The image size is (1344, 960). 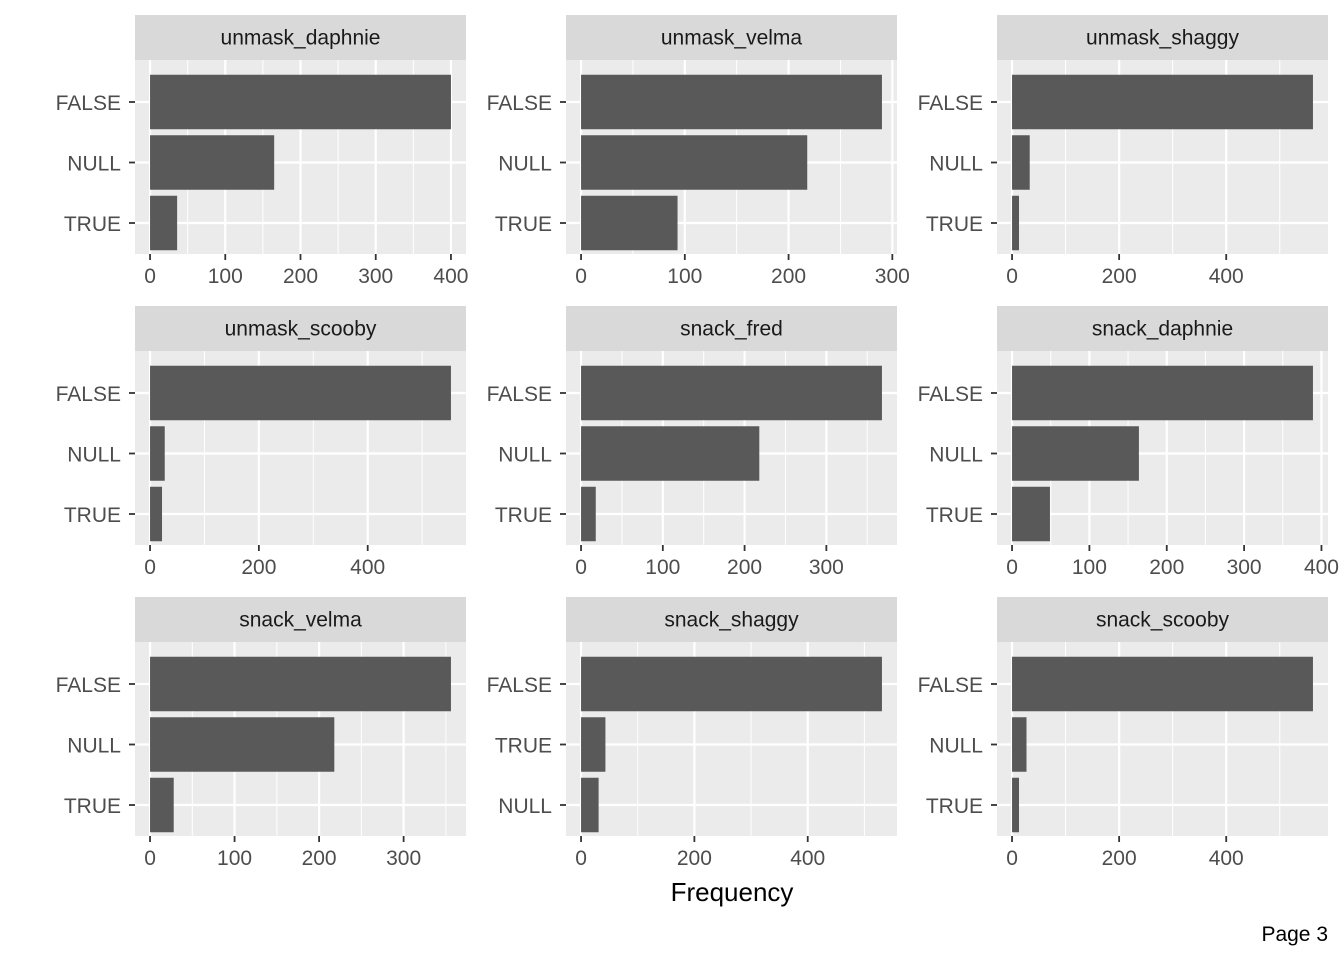 What do you see at coordinates (692, 442) in the screenshot?
I see `facet-panel-snack-fred: snack_fred FALSE NULL TRUE 0 100 200 300` at bounding box center [692, 442].